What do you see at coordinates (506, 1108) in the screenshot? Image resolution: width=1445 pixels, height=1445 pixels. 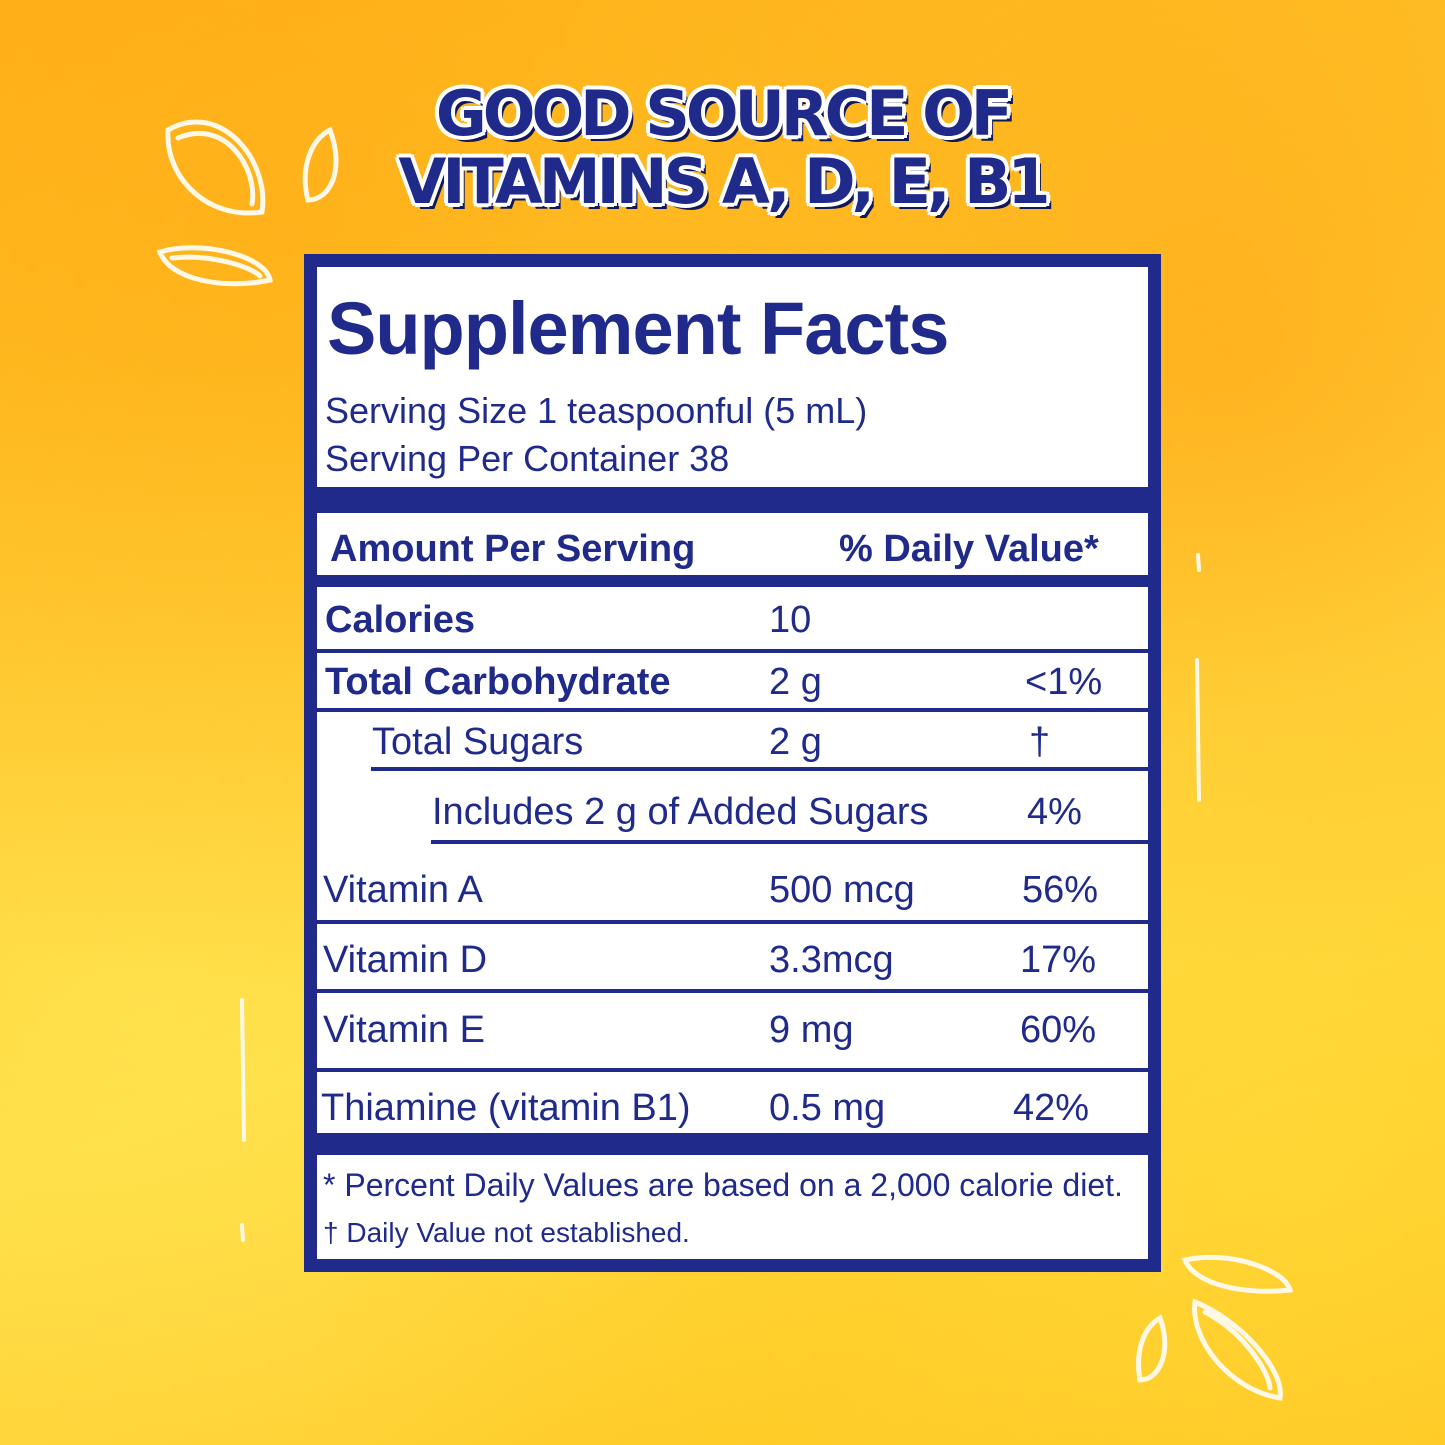 I see `row-name: Thiamine (vitamin B1)` at bounding box center [506, 1108].